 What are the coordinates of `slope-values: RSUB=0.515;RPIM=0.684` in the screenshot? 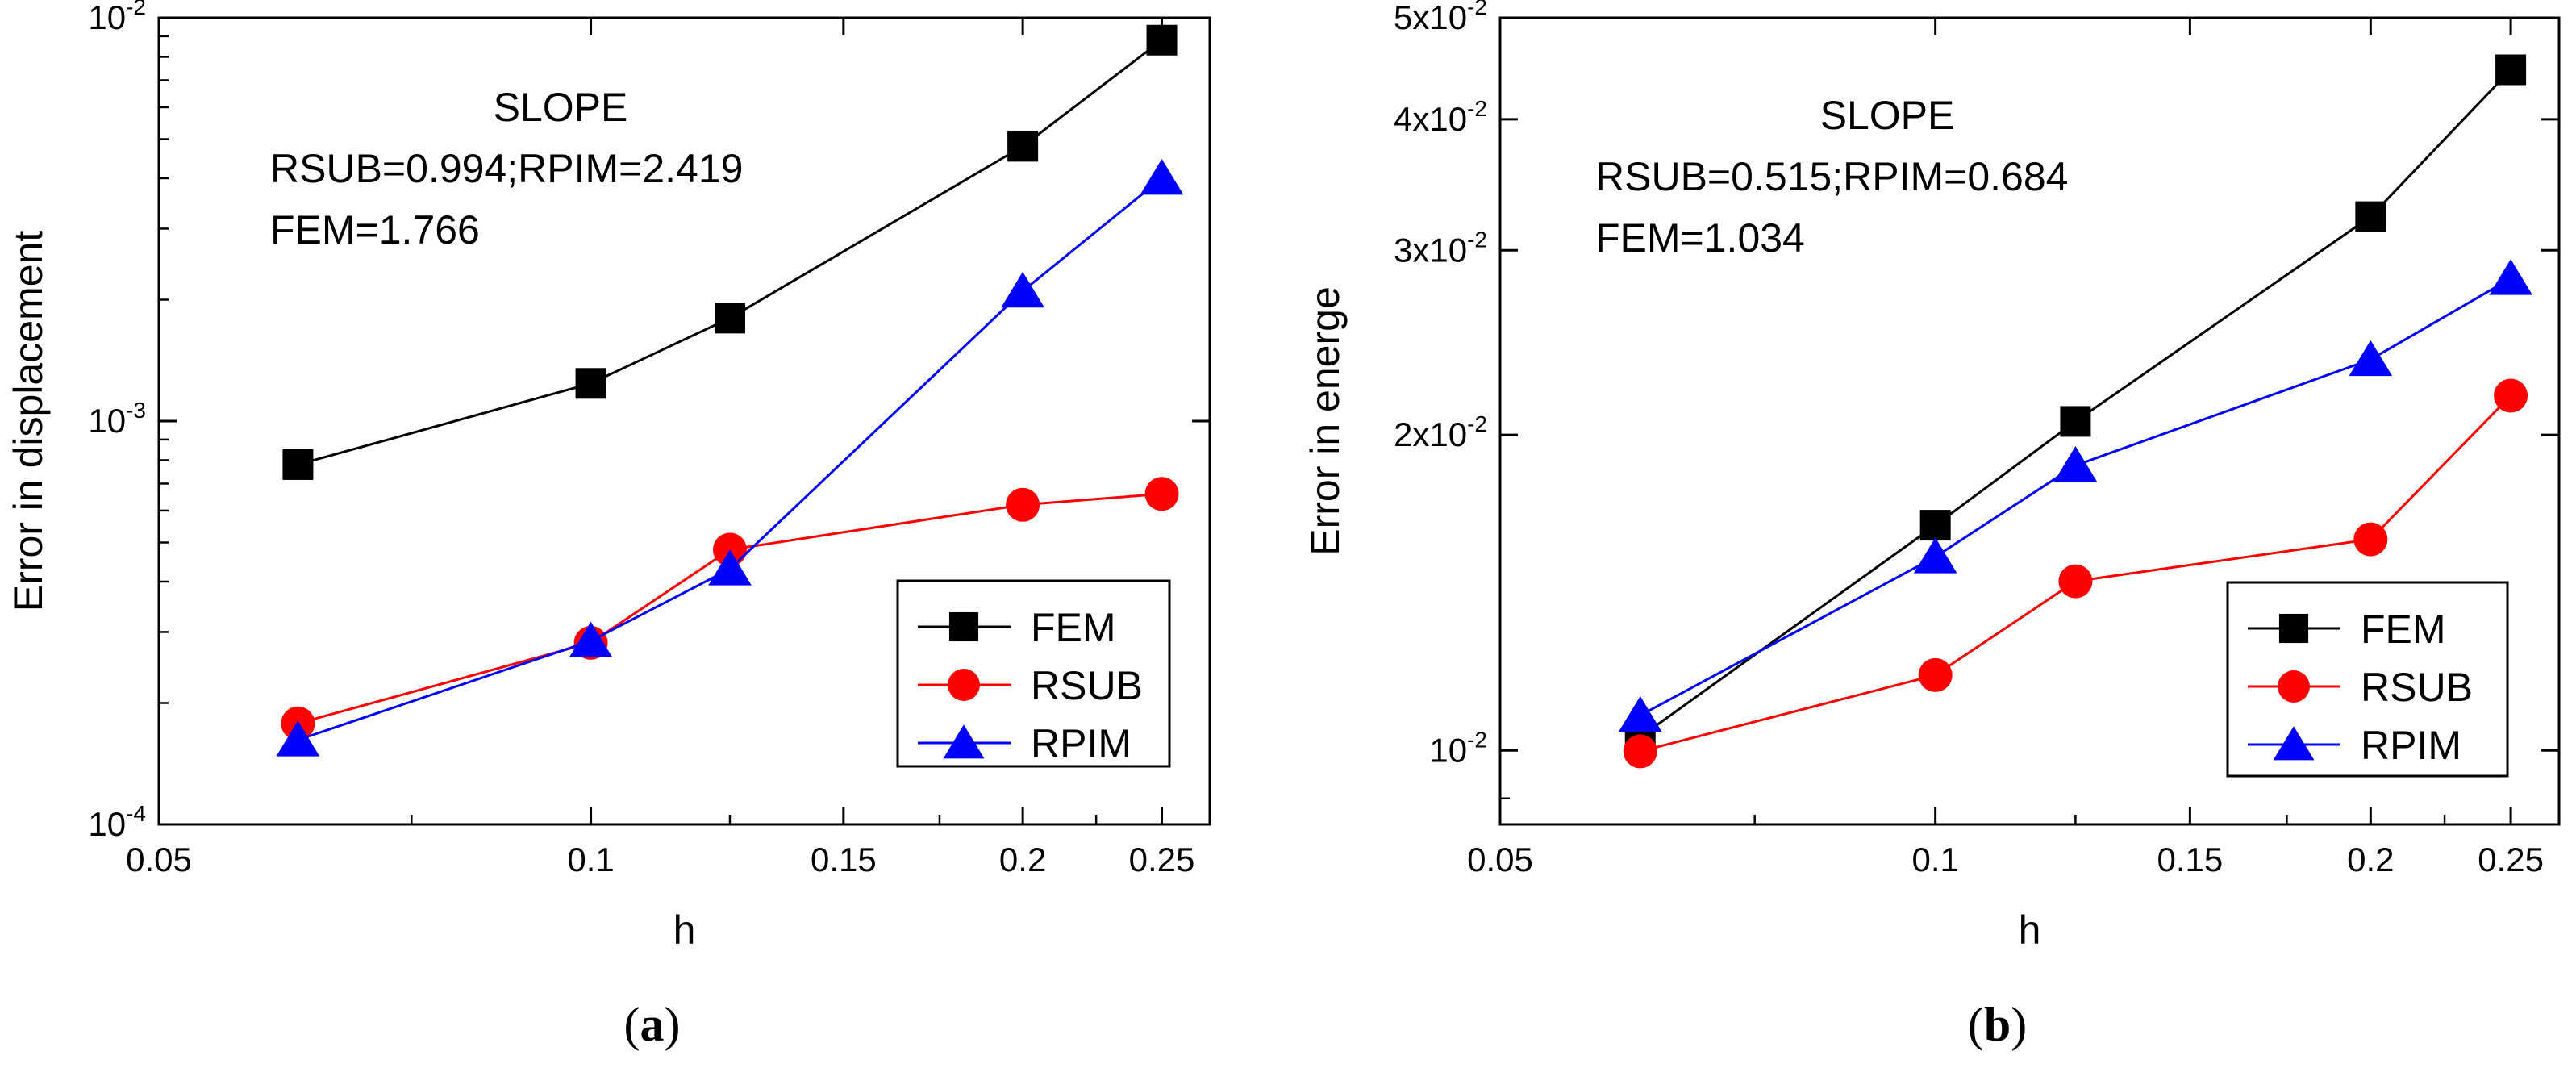 It's located at (1831, 176).